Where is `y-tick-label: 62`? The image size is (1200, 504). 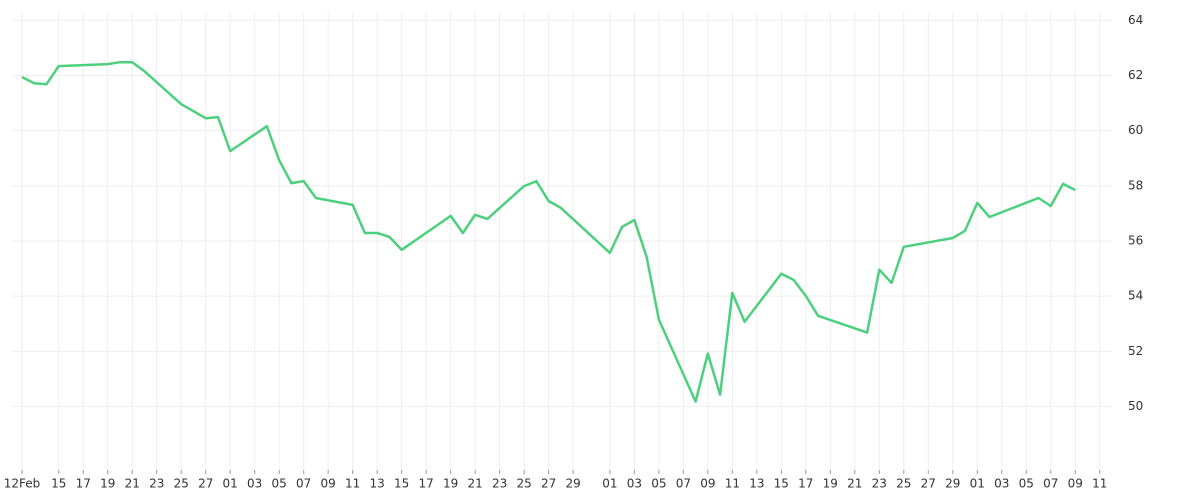 y-tick-label: 62 is located at coordinates (1135, 75).